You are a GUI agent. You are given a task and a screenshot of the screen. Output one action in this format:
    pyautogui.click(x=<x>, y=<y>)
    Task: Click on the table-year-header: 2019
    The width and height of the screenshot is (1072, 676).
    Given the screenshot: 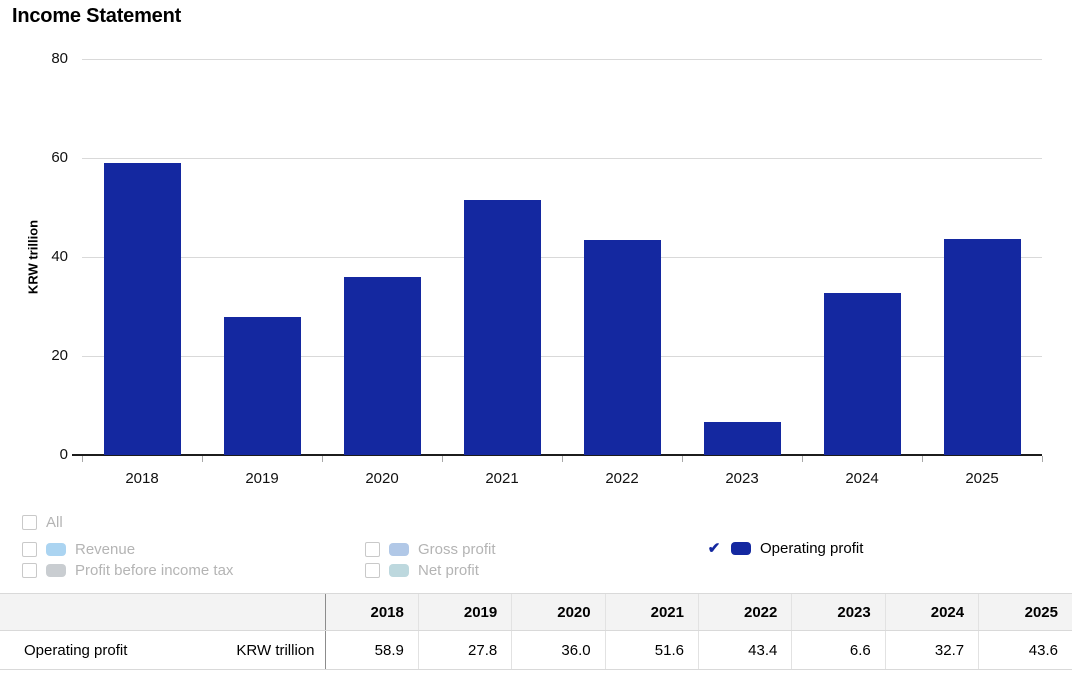 What is the action you would take?
    pyautogui.click(x=464, y=612)
    